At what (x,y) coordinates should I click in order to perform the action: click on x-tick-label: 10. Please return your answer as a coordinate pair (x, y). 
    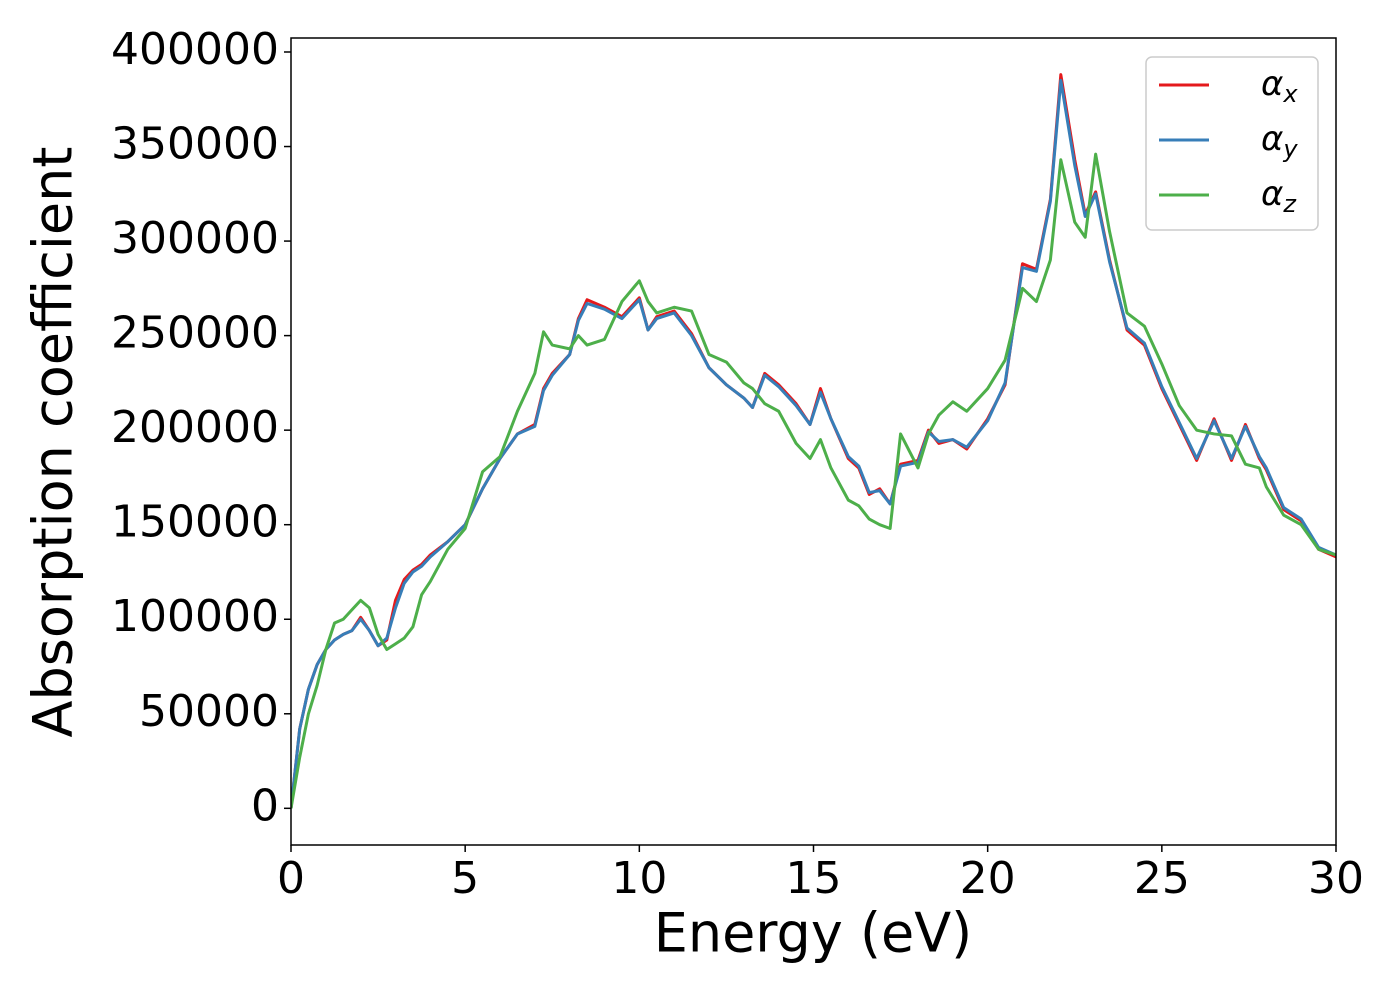
    Looking at the image, I should click on (639, 878).